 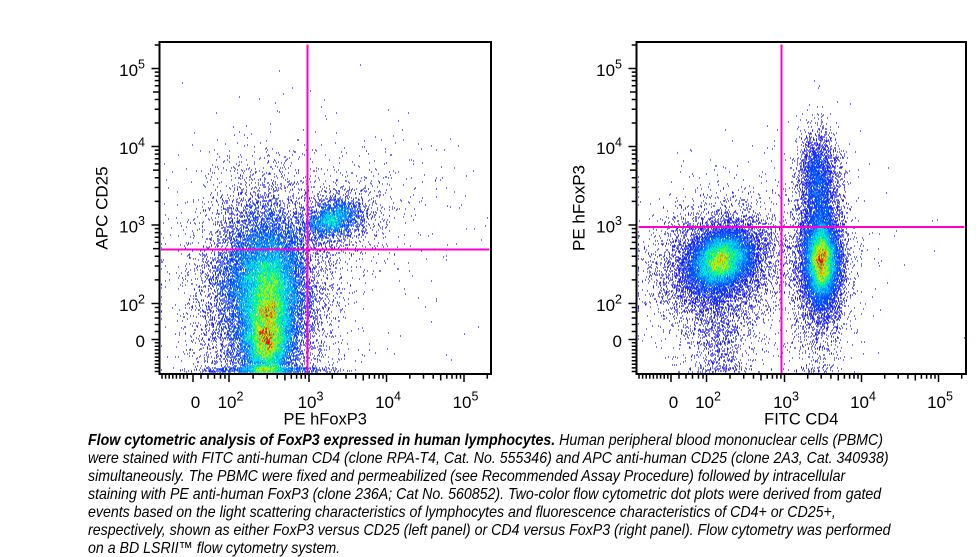 I want to click on svg-text: FITC CD4, so click(x=801, y=420).